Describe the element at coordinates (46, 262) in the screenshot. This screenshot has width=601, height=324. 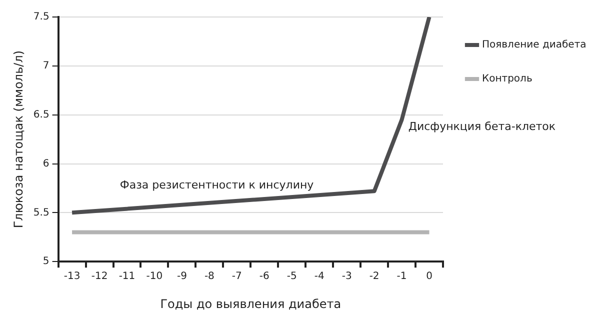
I see `y-tick-label: 5` at that location.